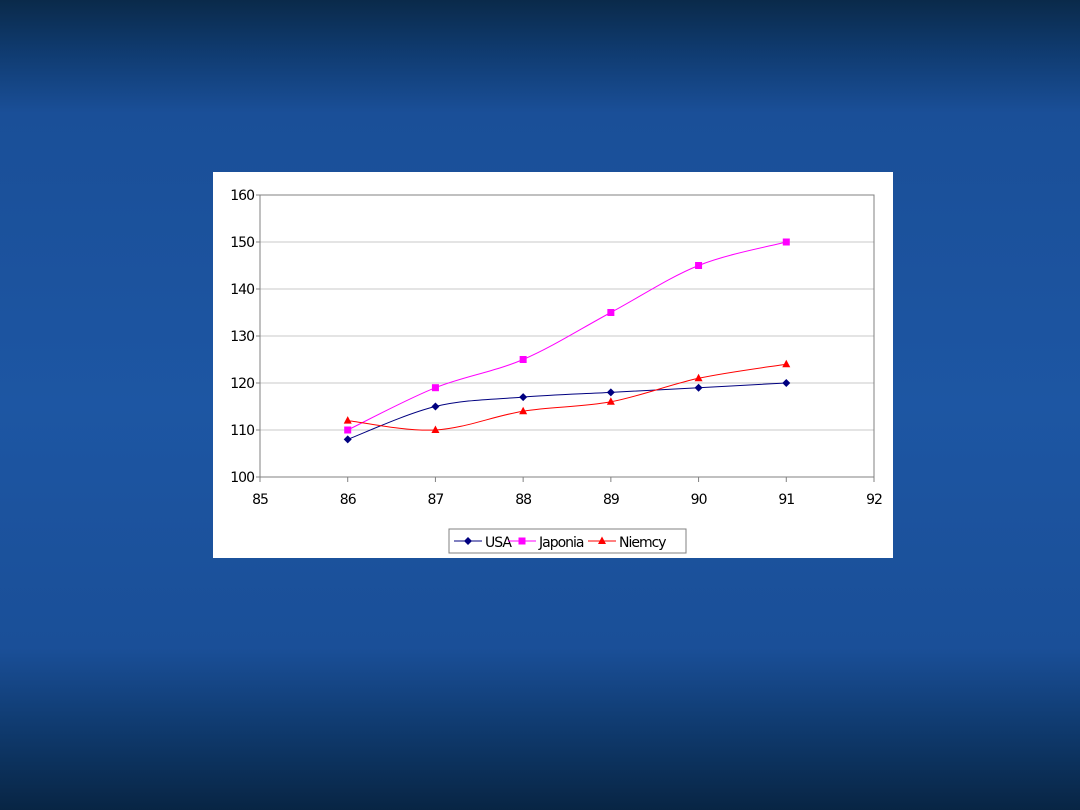 This screenshot has height=810, width=1080. I want to click on x-tick-label: 90, so click(699, 500).